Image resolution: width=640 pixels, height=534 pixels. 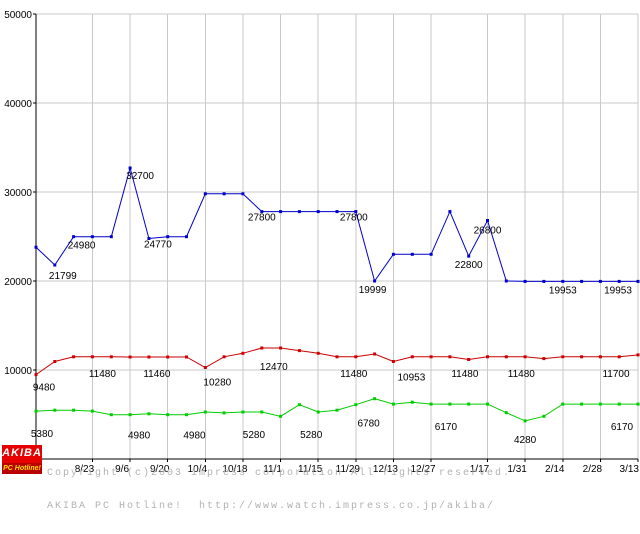 I want to click on y-axis-labels: 10000 20000 30000 40000 50000, so click(x=18, y=193).